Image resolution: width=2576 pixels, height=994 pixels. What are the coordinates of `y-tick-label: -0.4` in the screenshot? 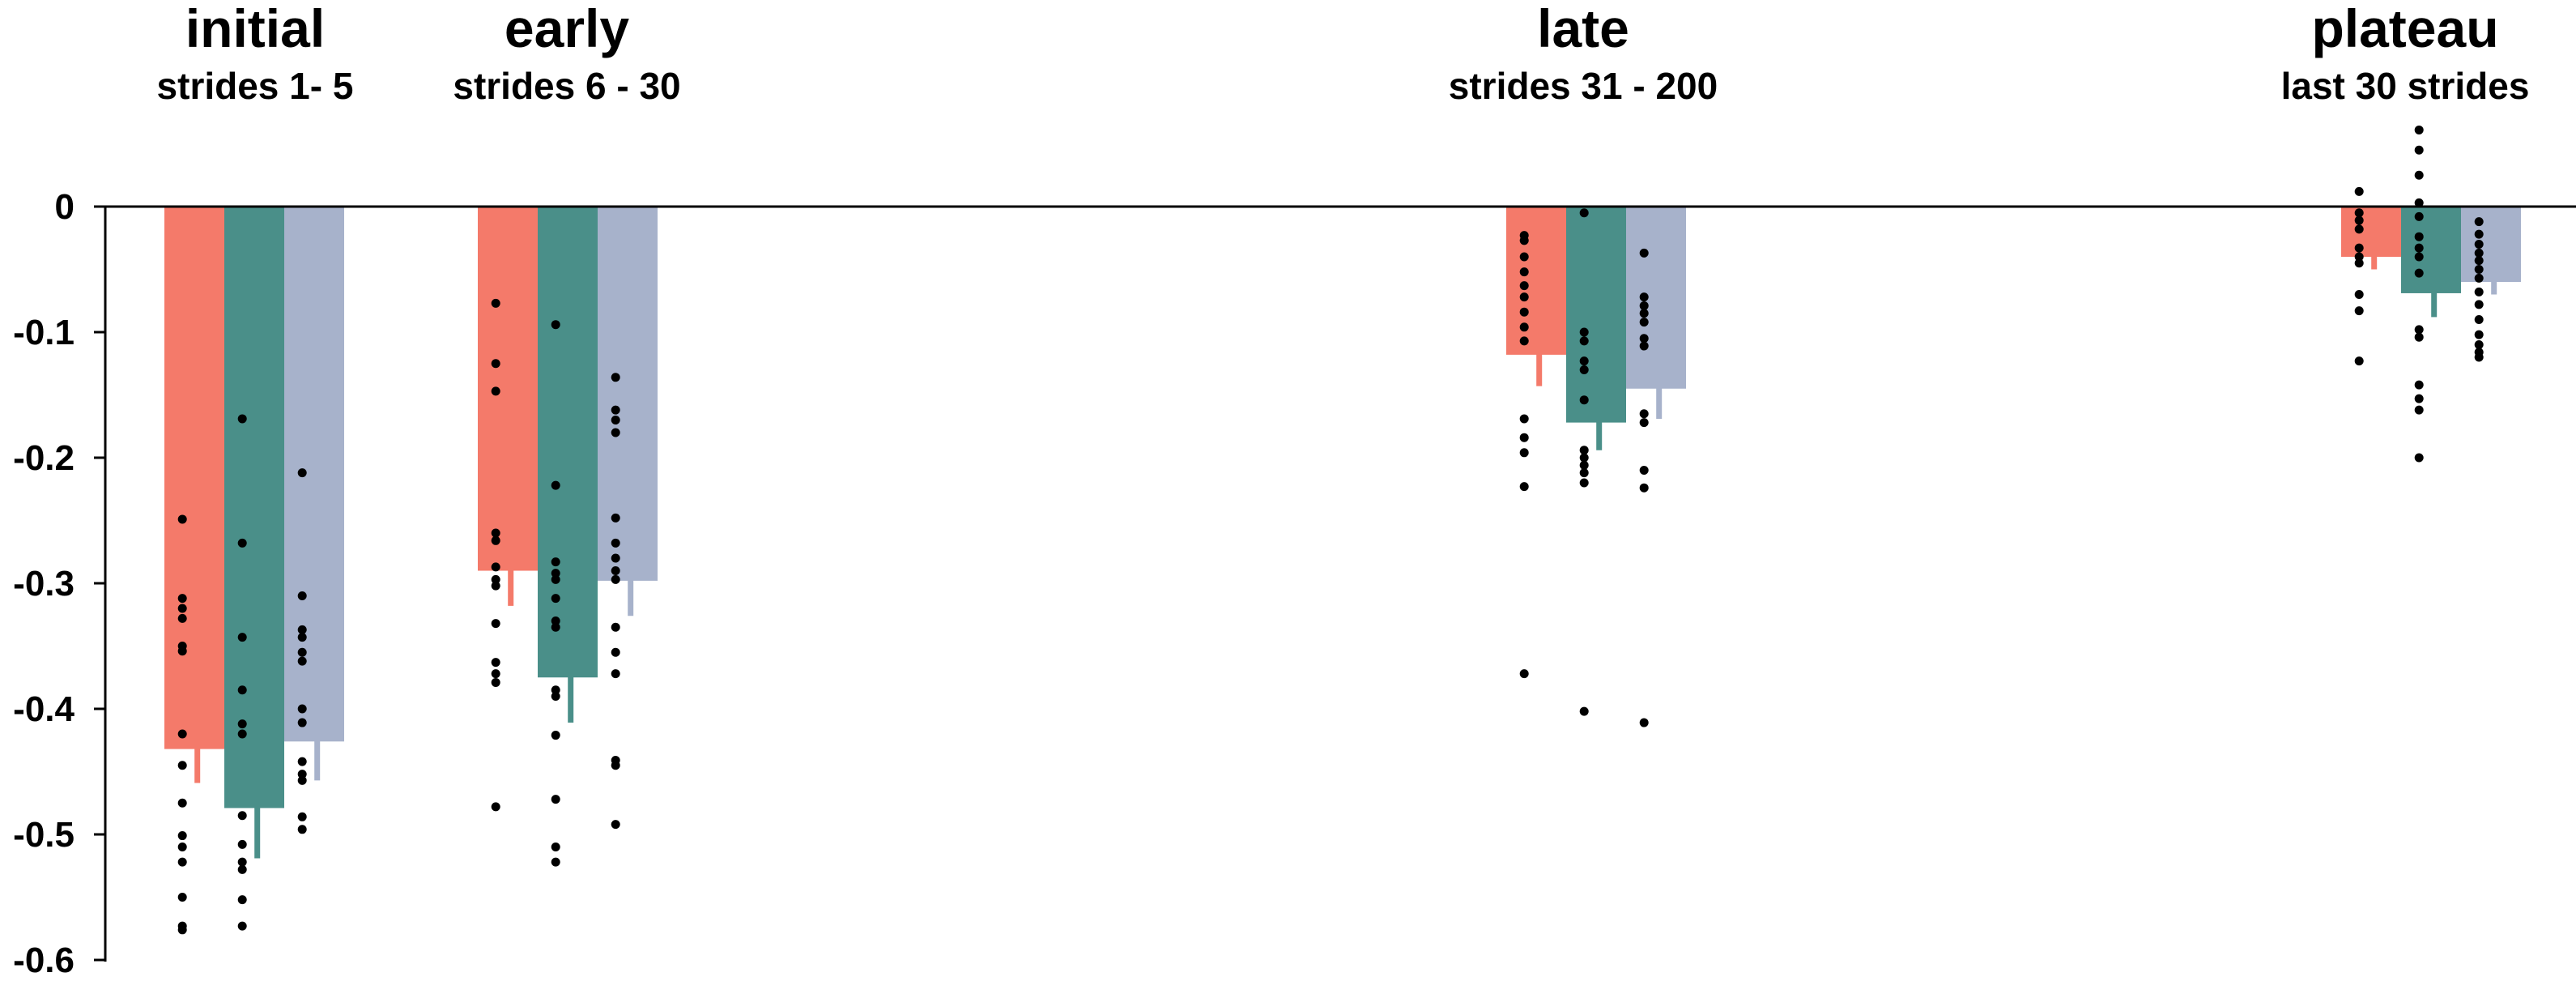 It's located at (44, 709).